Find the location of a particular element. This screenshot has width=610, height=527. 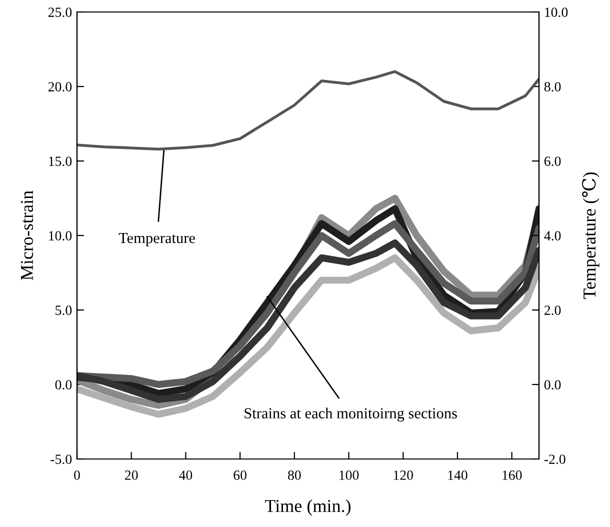

x-axis-title: Time (min.) is located at coordinates (308, 507).